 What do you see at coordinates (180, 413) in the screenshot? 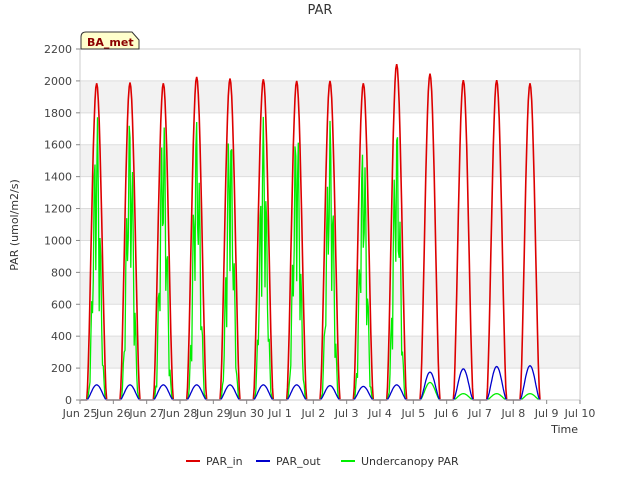
I see `x-tick-label: Jun 28` at bounding box center [180, 413].